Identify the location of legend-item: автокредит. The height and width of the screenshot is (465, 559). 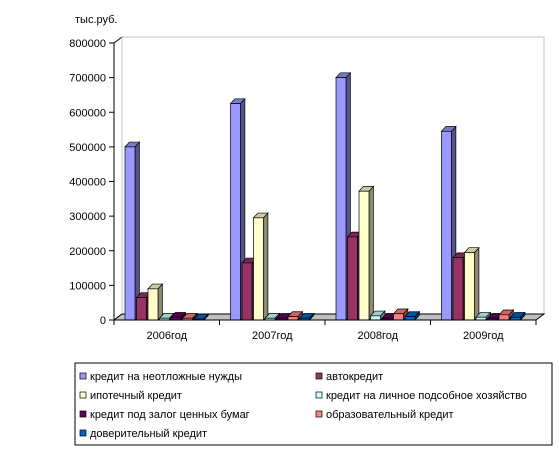
(349, 377).